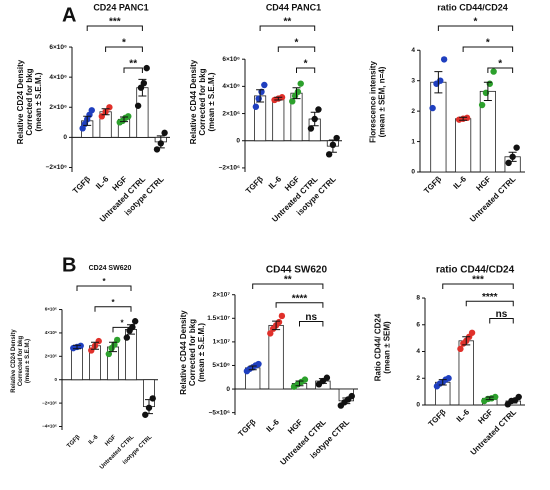 The width and height of the screenshot is (550, 490). I want to click on chart-title: CD24 SW620, so click(110, 268).